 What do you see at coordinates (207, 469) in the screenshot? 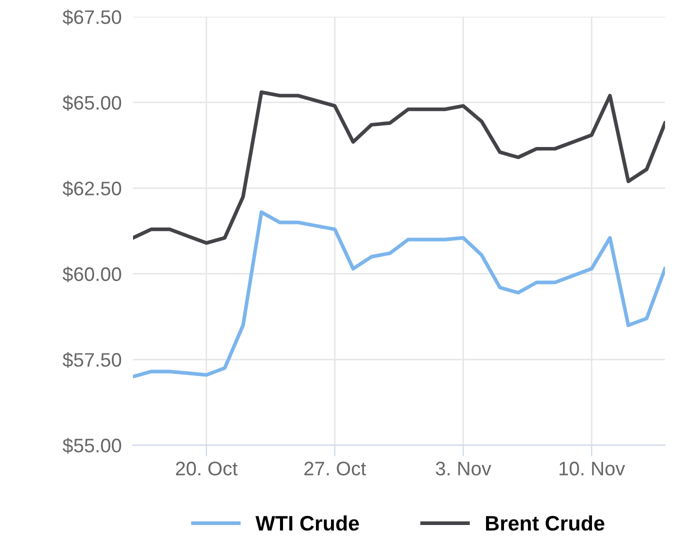
I see `x-tick-label: 20. Oct` at bounding box center [207, 469].